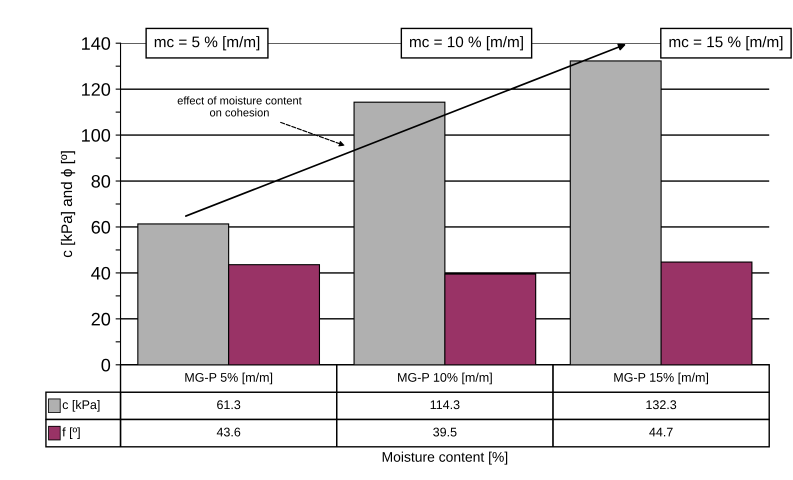 This screenshot has width=793, height=480. I want to click on y-tick-label: 140, so click(96, 43).